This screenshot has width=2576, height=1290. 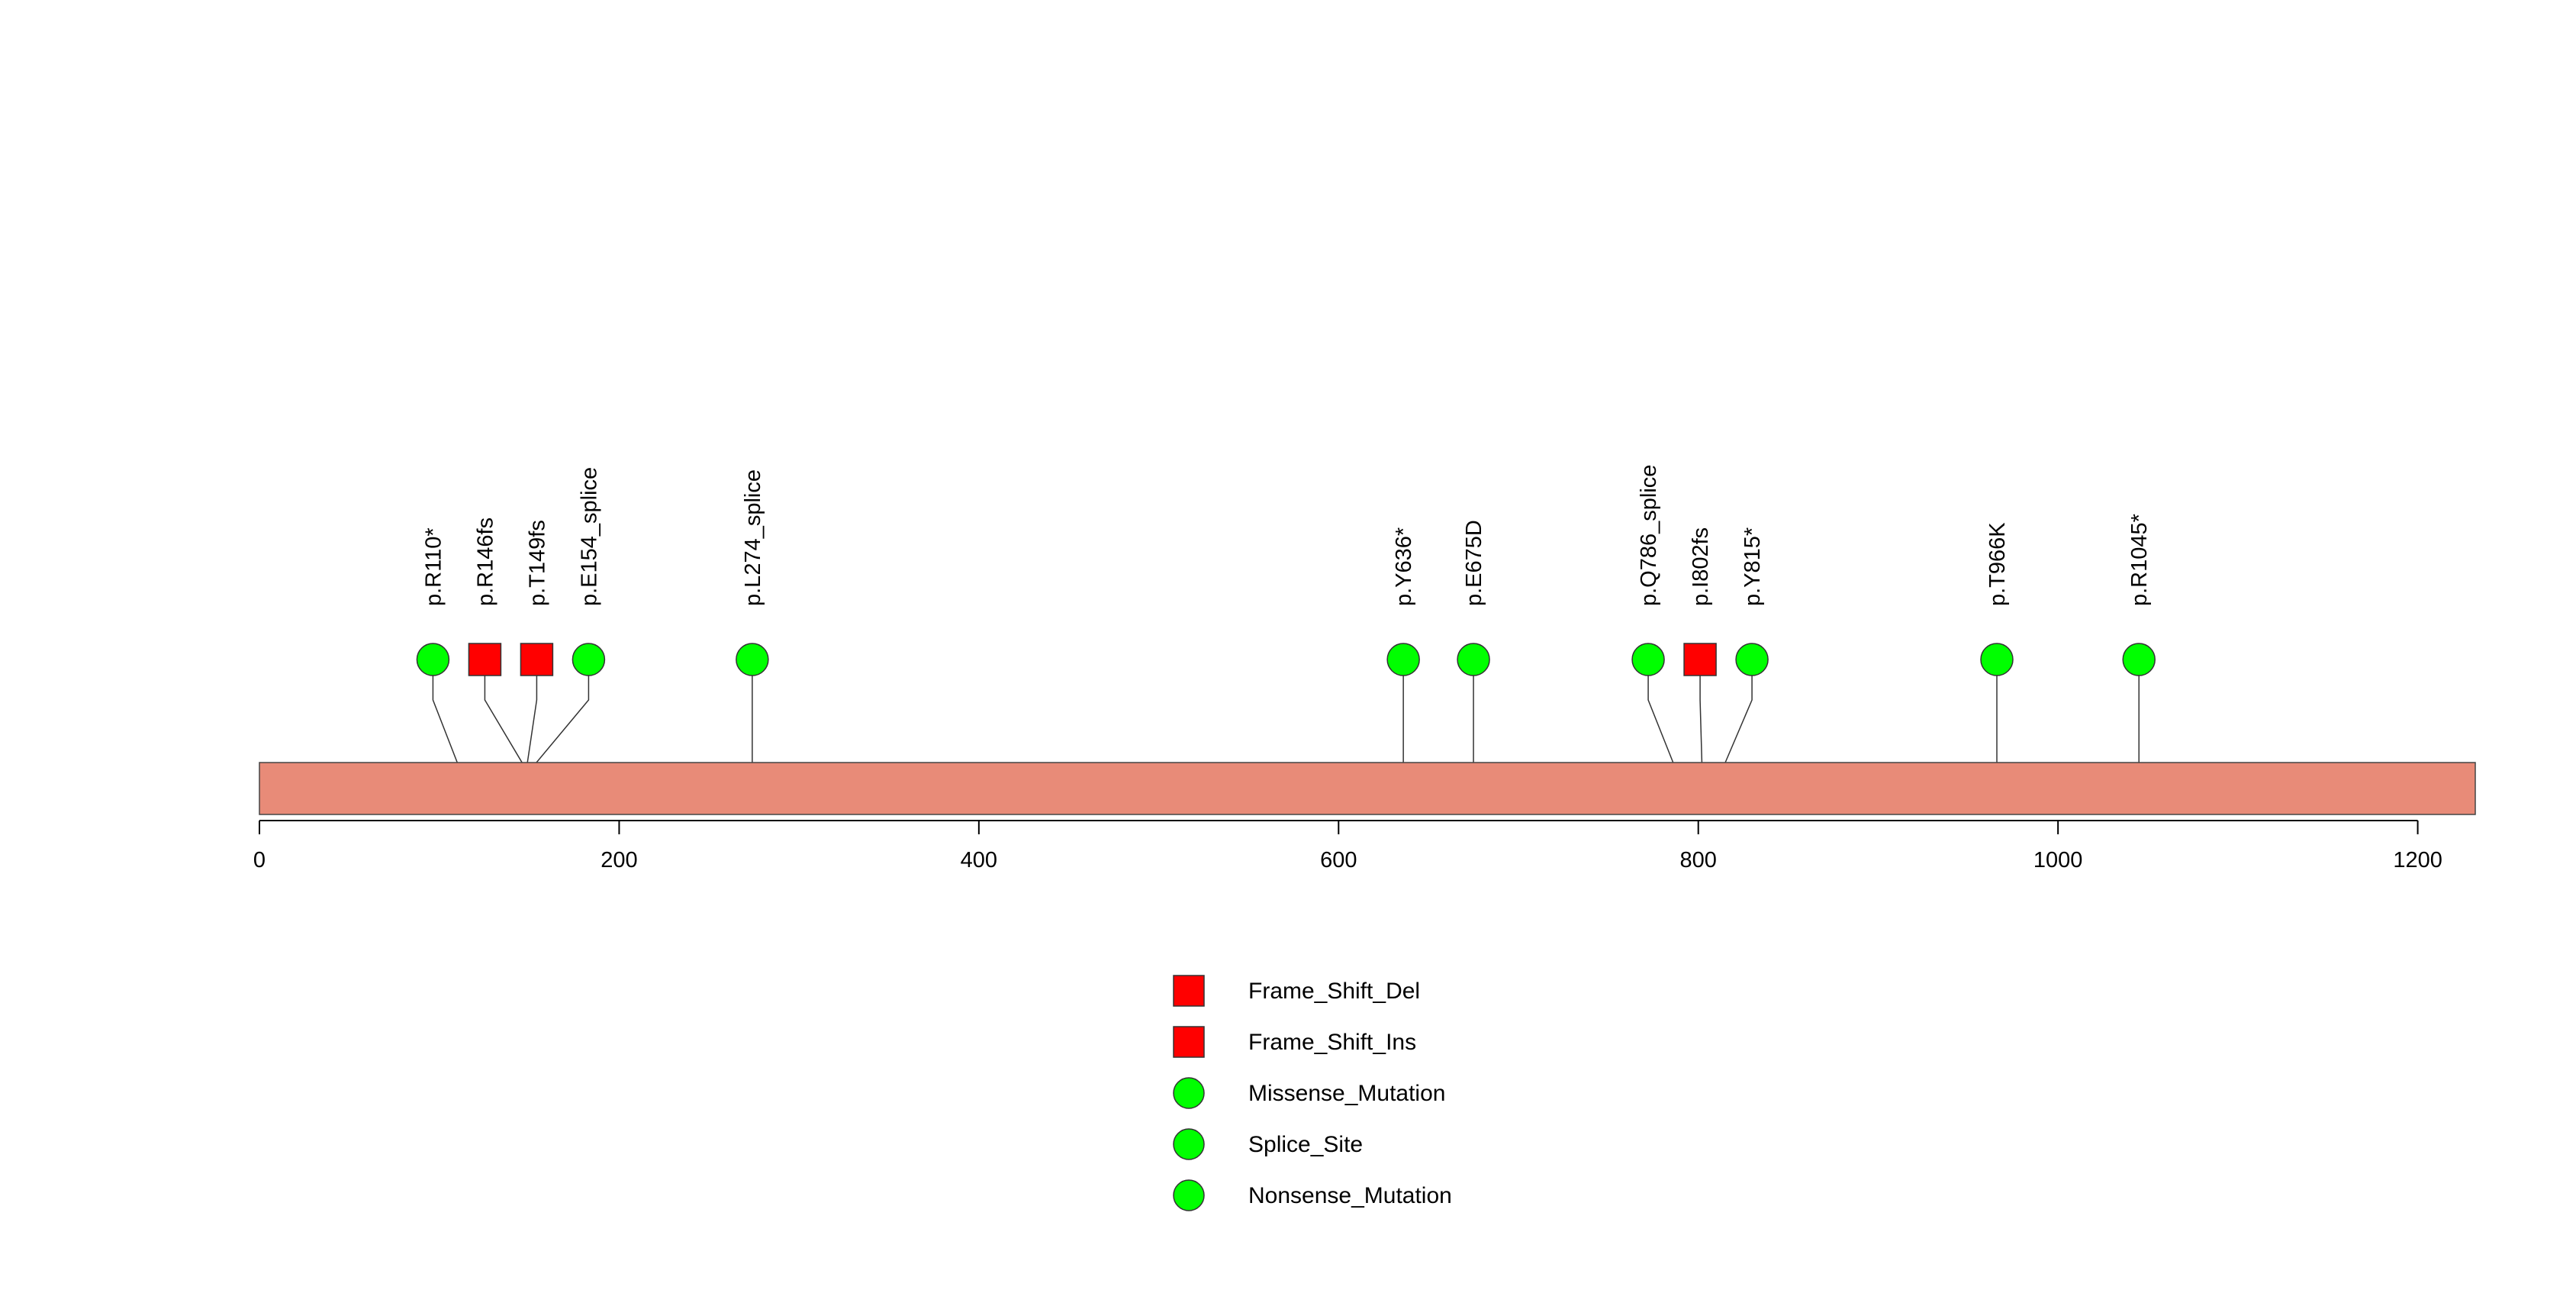 What do you see at coordinates (1189, 1042) in the screenshot?
I see `legend-marker-frame-shift-ins` at bounding box center [1189, 1042].